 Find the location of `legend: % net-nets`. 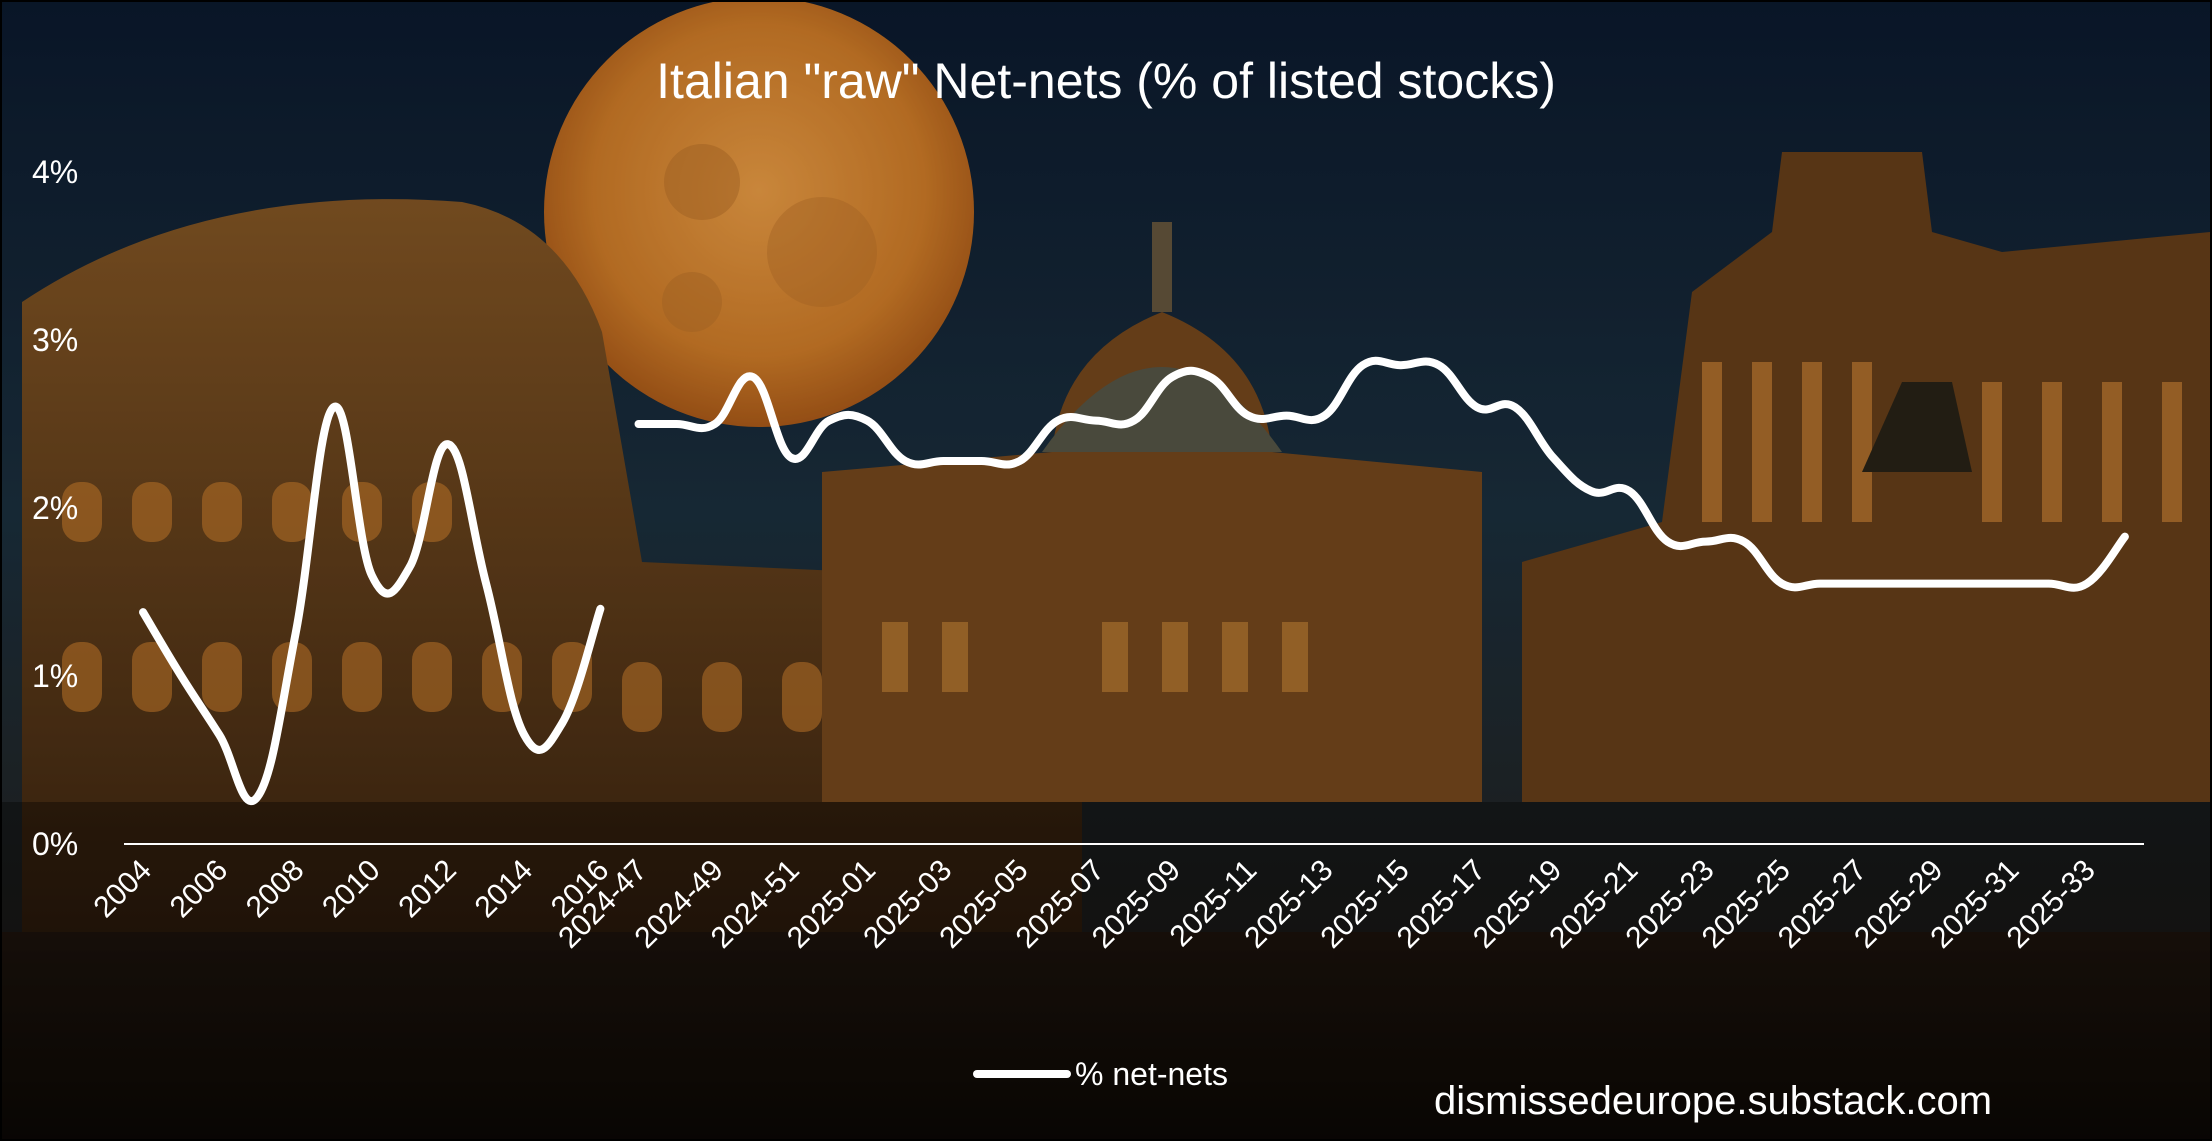

legend: % net-nets is located at coordinates (1100, 1074).